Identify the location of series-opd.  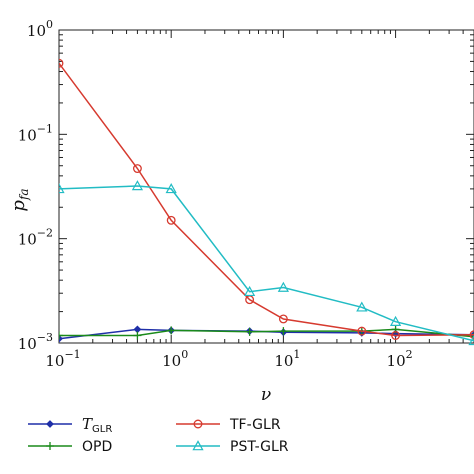
(266, 333).